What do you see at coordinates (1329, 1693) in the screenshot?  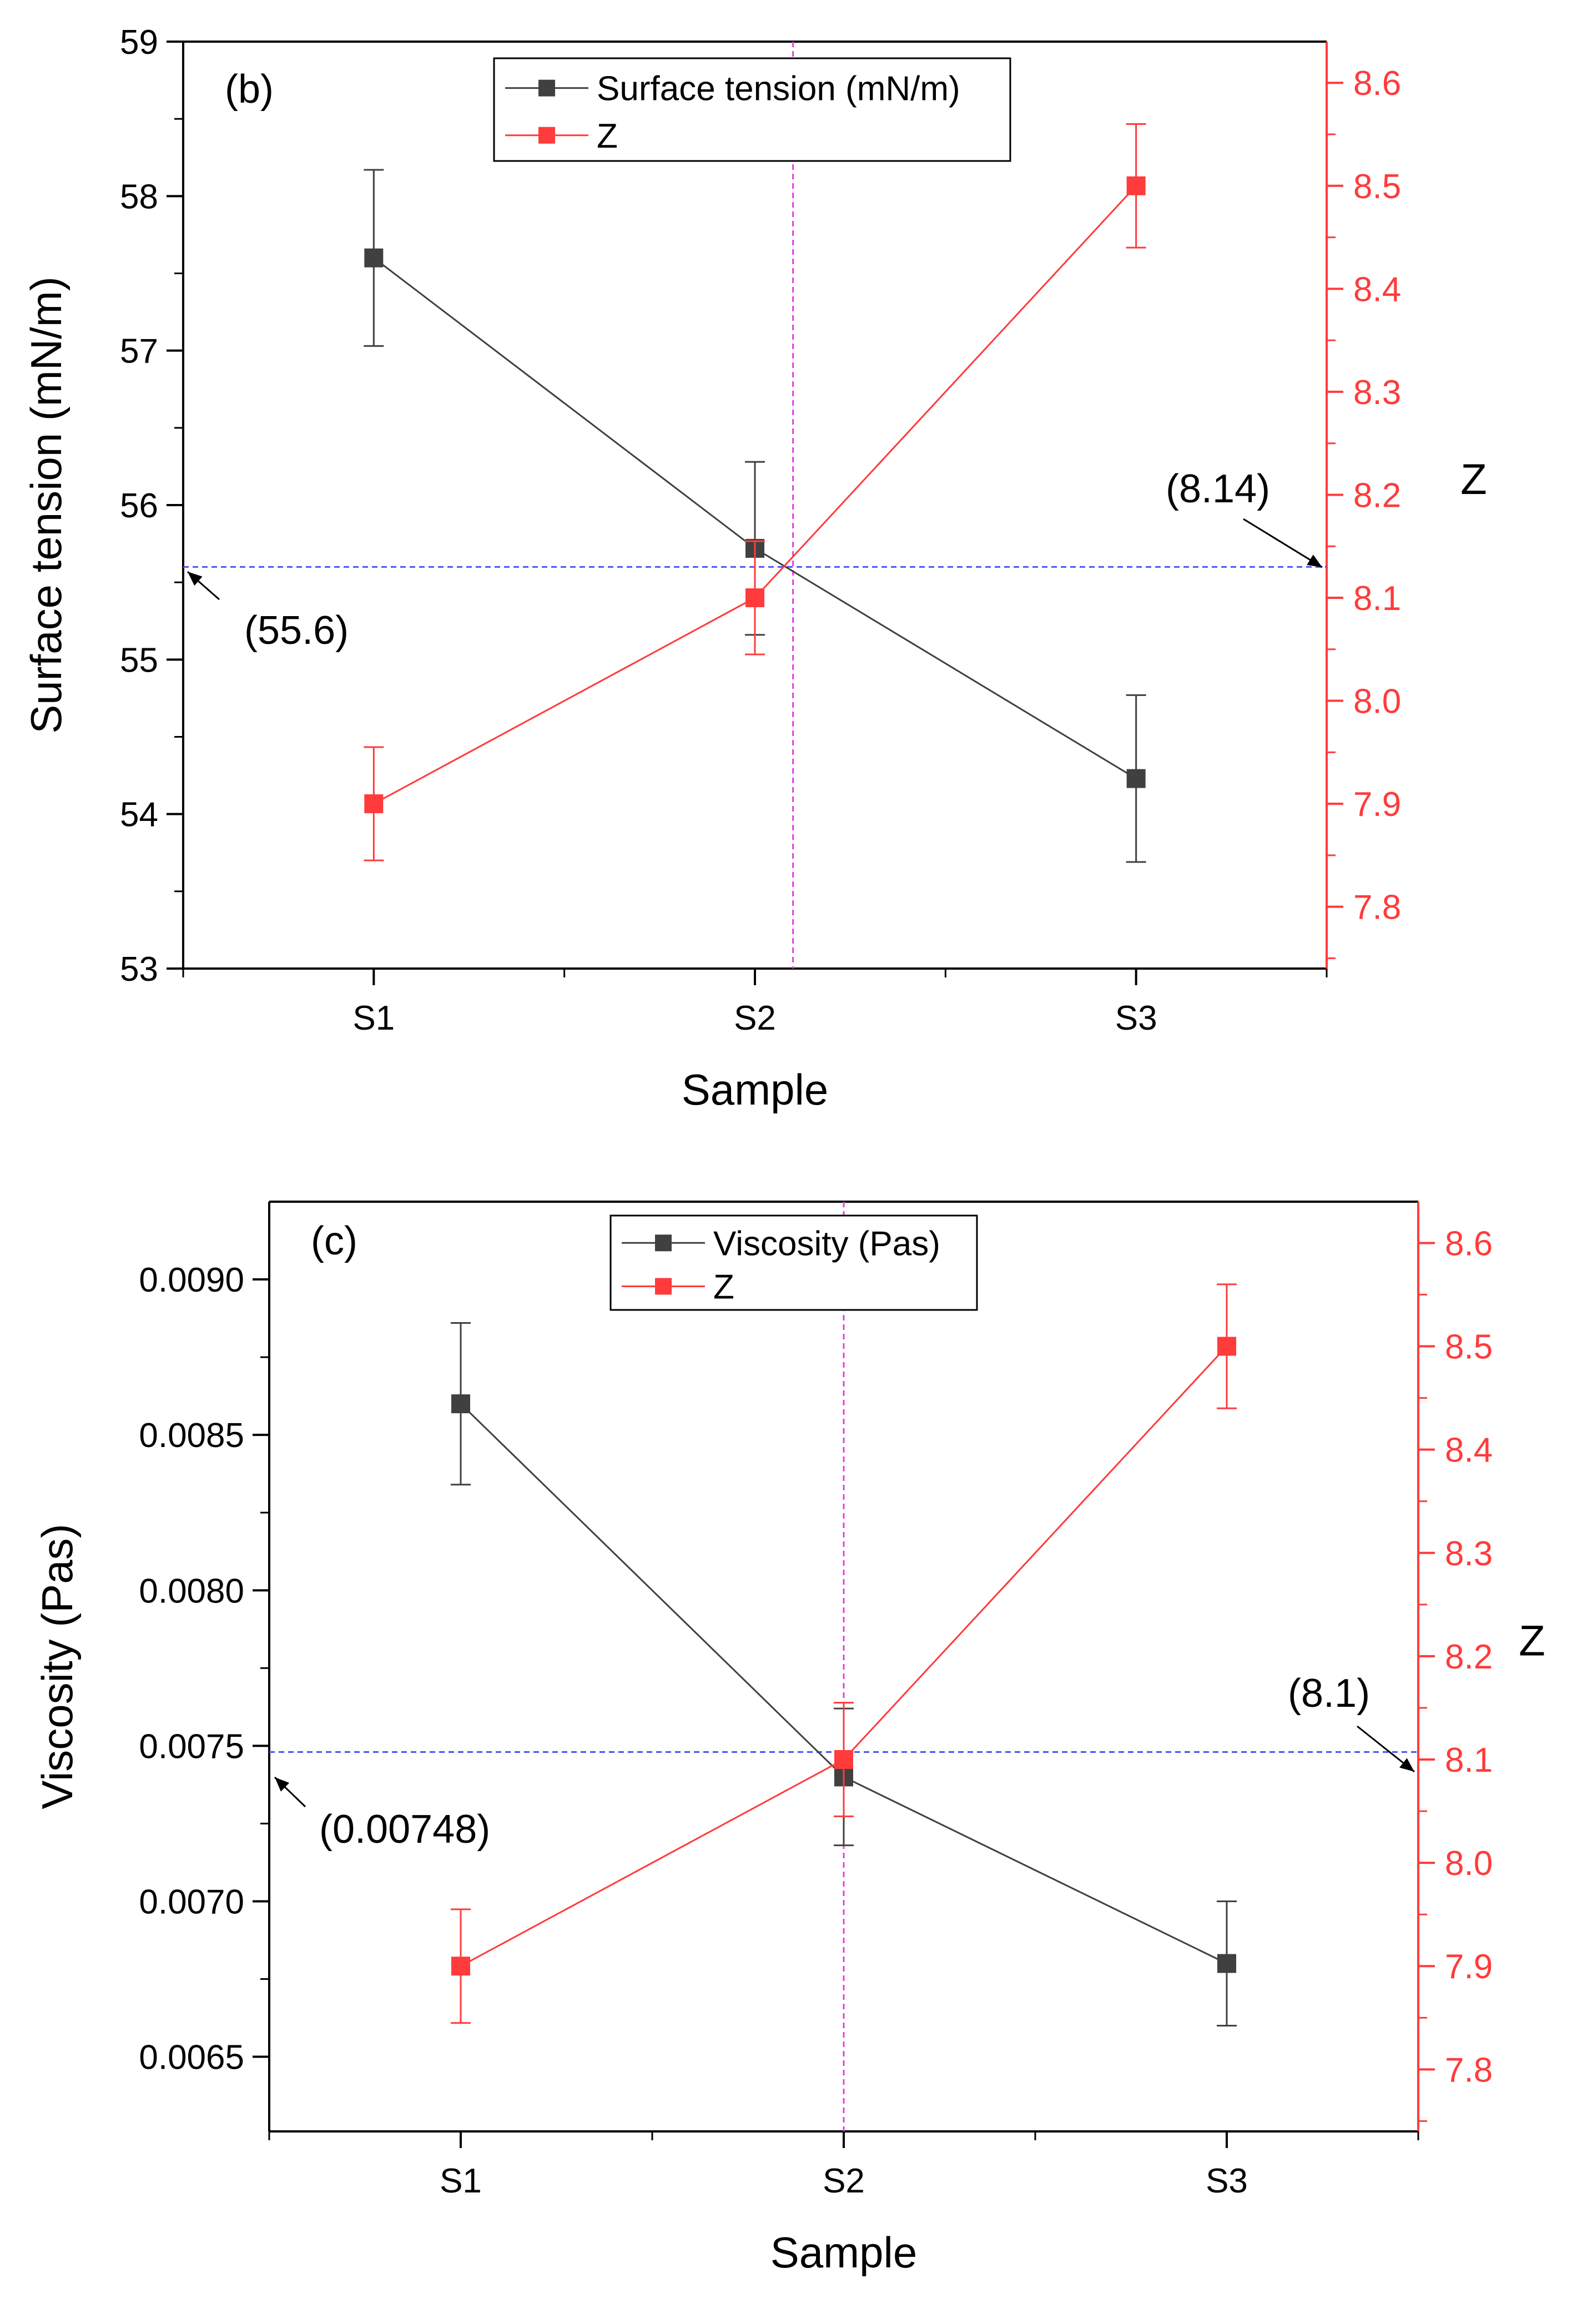 I see `annotation-right: (8.1)` at bounding box center [1329, 1693].